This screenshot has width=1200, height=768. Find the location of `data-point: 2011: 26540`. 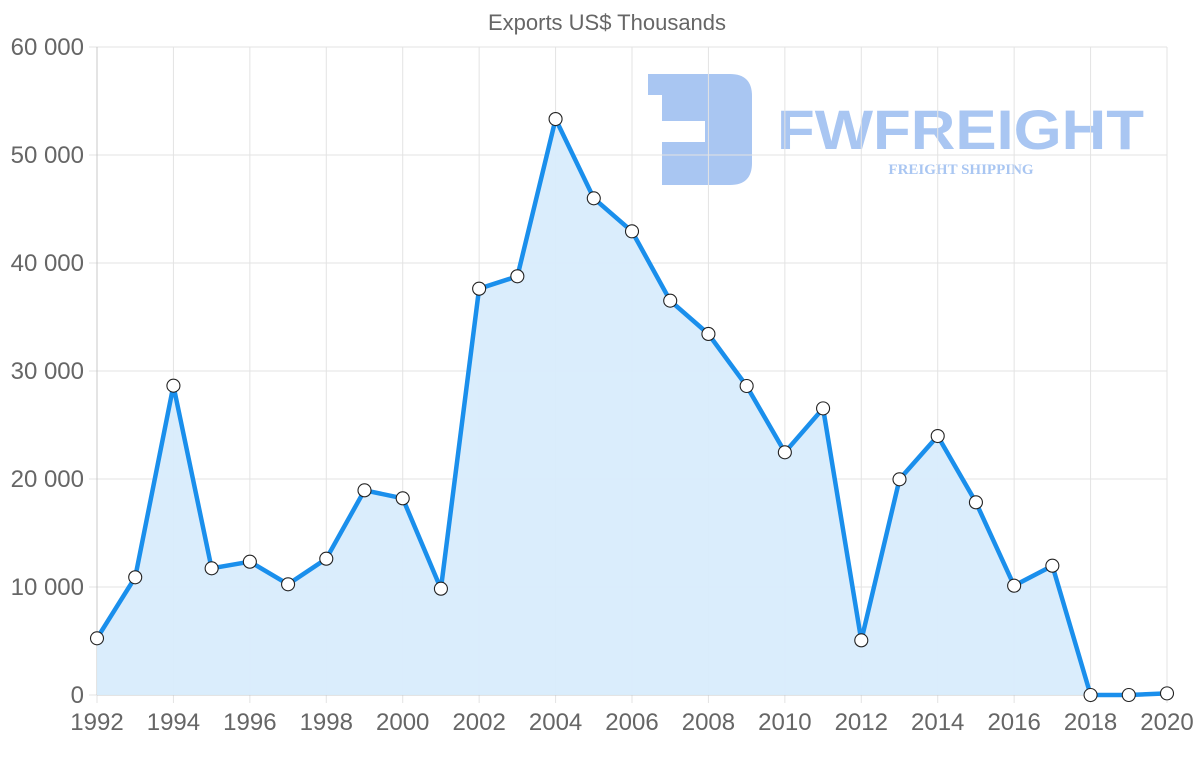

data-point: 2011: 26540 is located at coordinates (823, 408).